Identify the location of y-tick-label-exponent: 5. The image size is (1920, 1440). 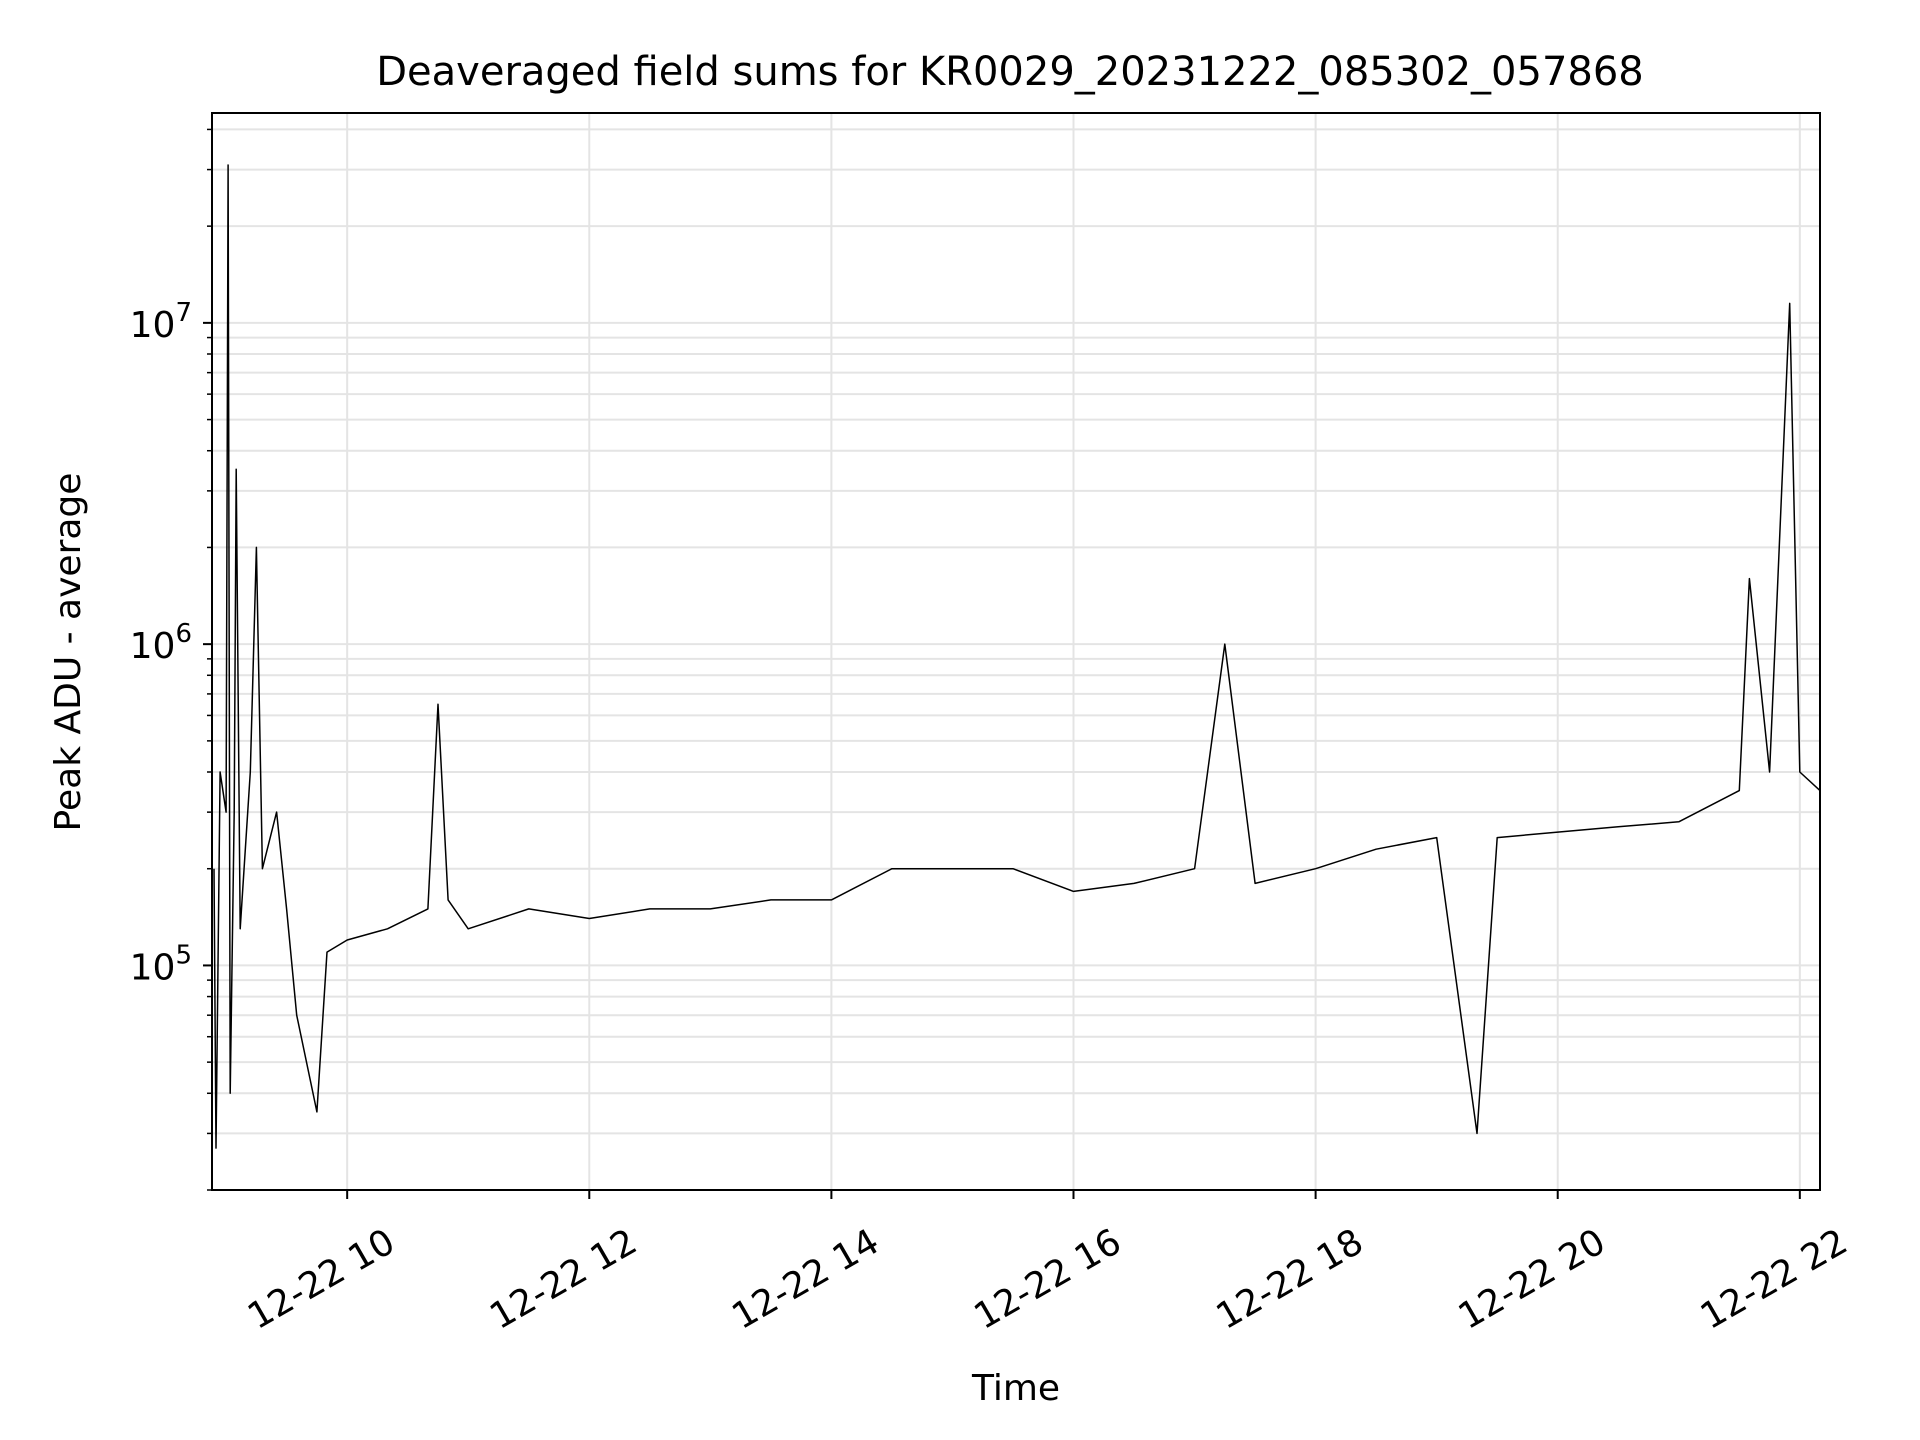
(183, 955).